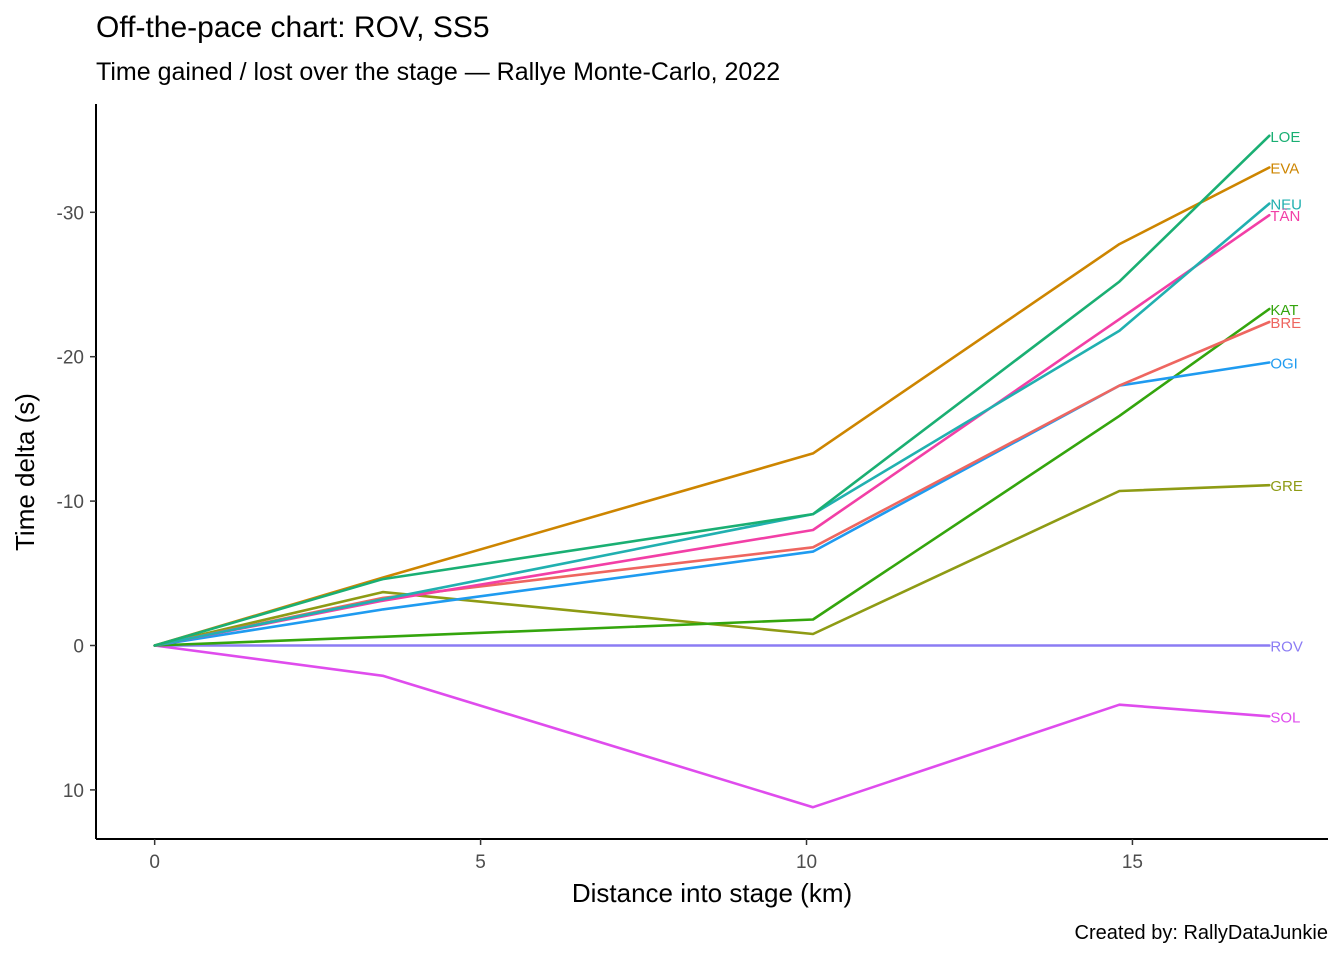 The width and height of the screenshot is (1344, 960). What do you see at coordinates (25, 472) in the screenshot?
I see `y-axis-label: Time delta (s)` at bounding box center [25, 472].